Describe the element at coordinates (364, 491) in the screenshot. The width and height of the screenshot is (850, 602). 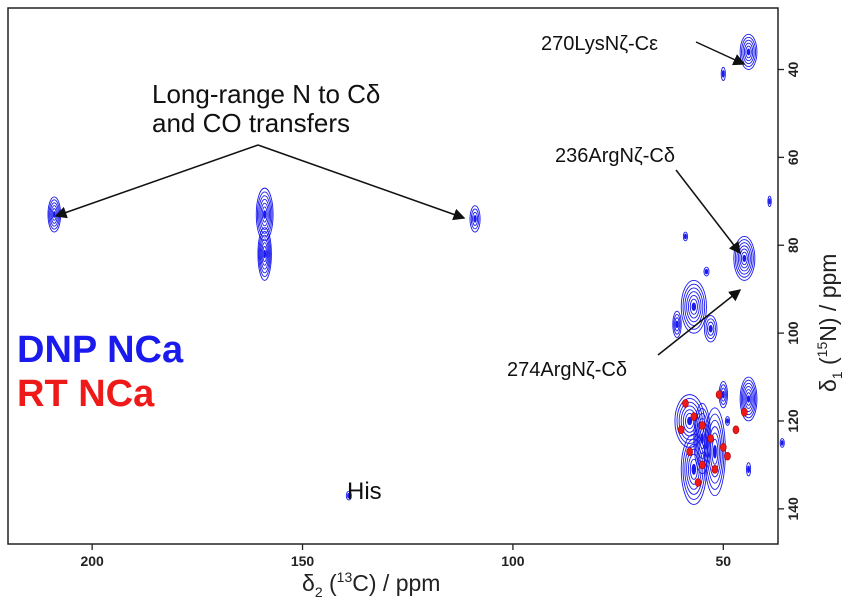
I see `annotation-his: His` at that location.